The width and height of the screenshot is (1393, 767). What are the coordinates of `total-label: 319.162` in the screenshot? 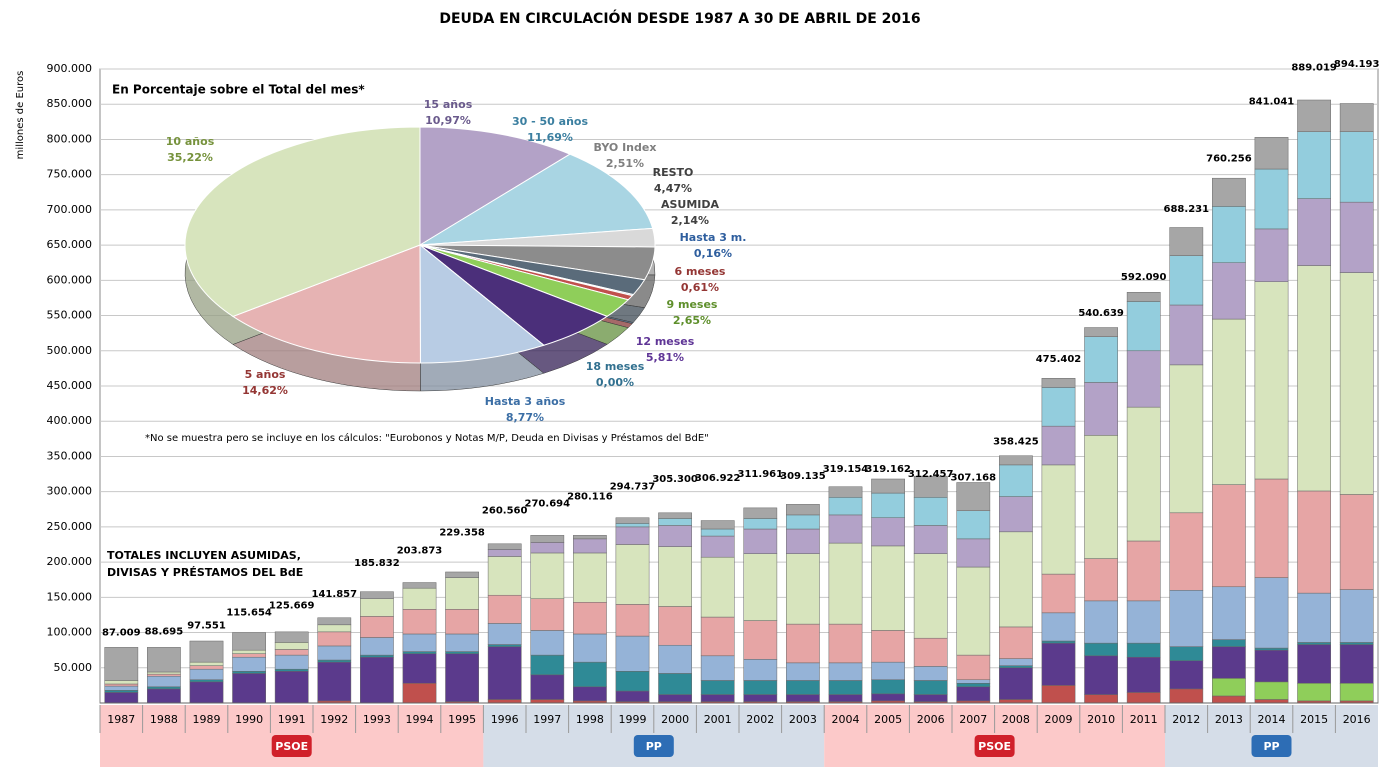 It's located at (888, 469).